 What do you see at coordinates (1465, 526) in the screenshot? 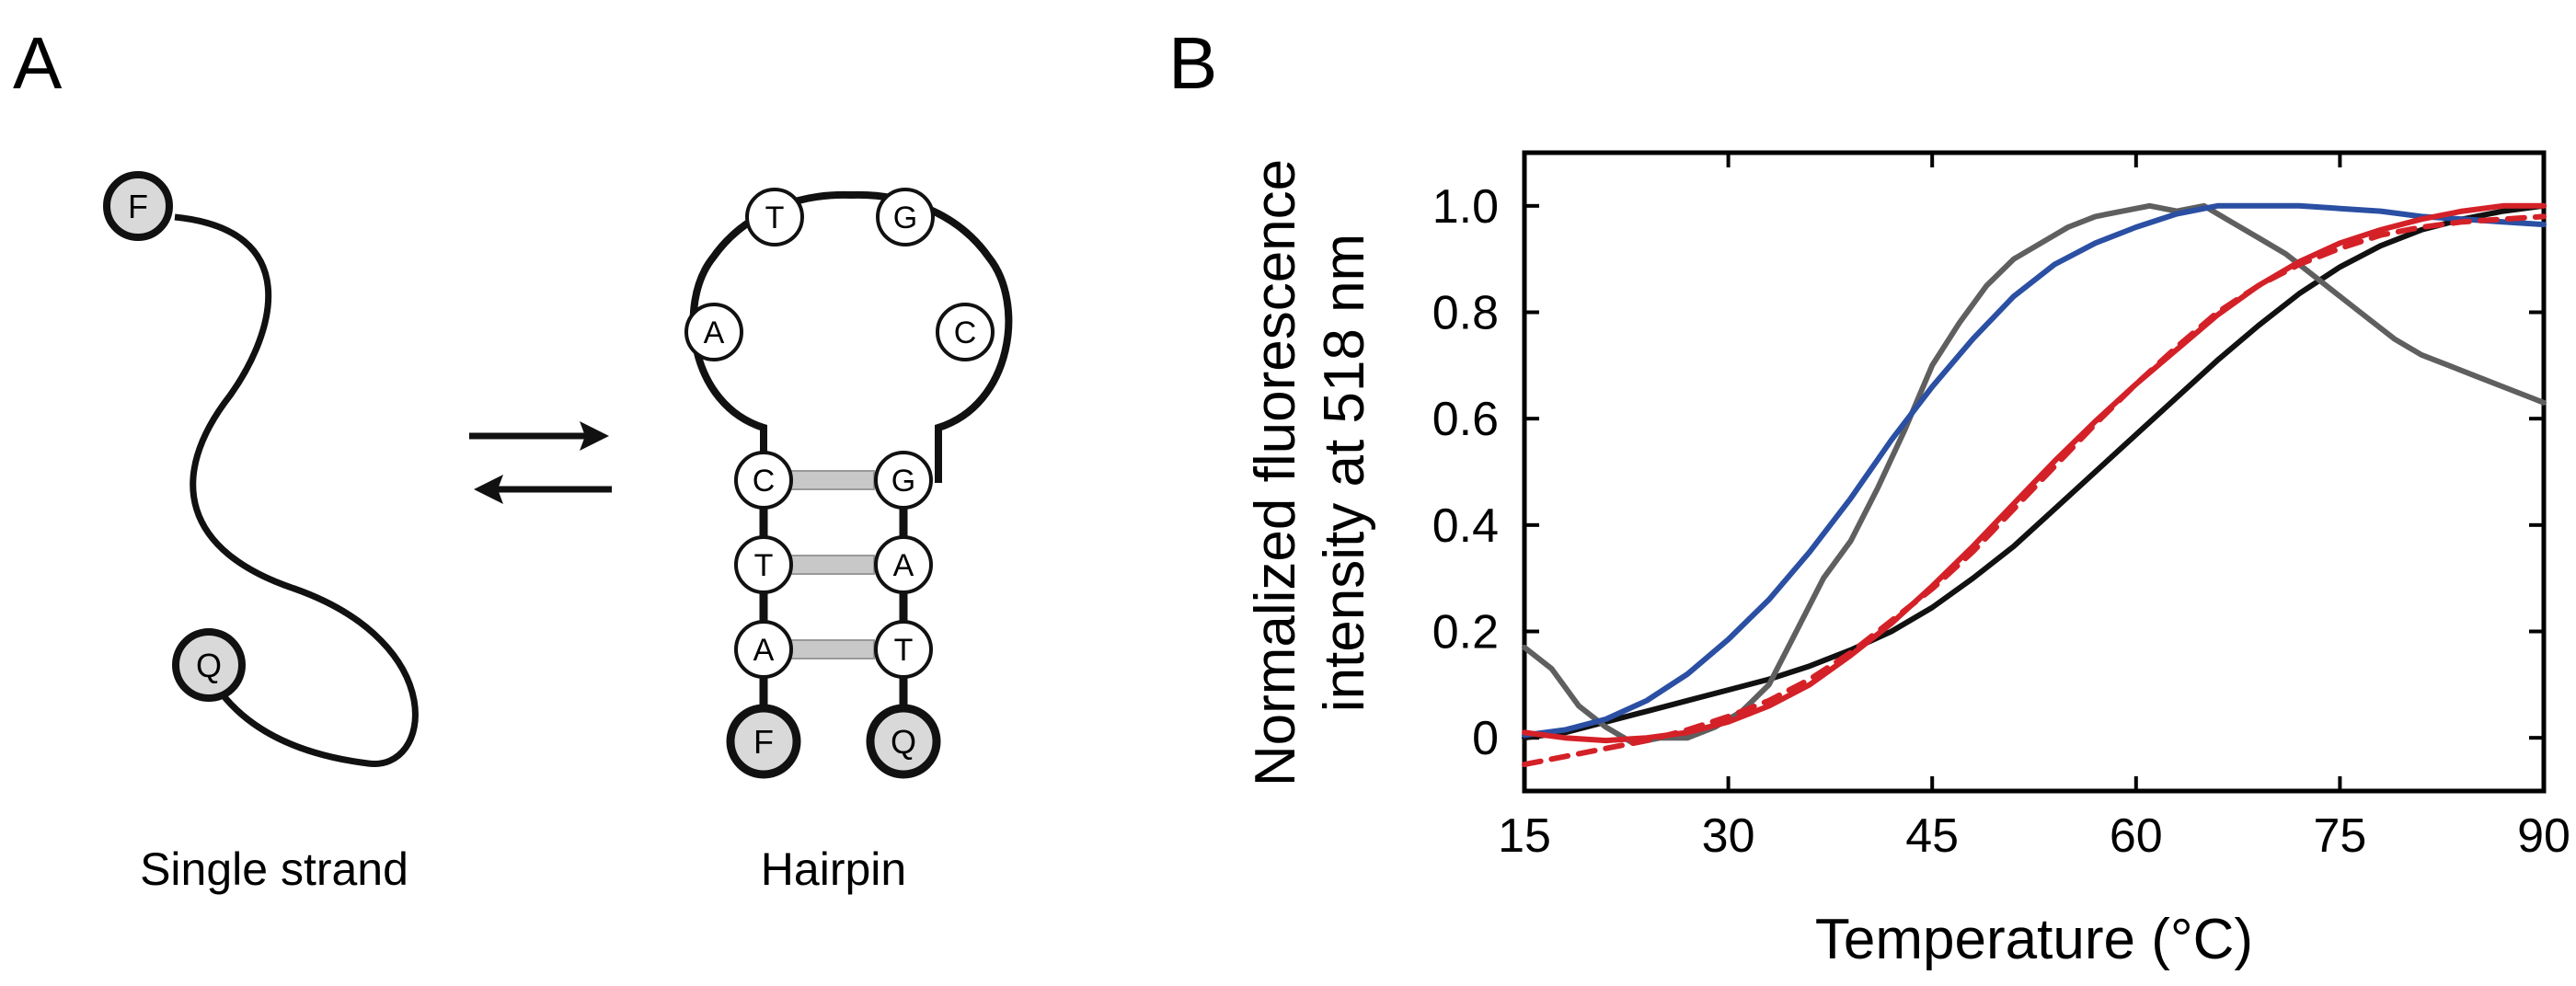
I see `y-tick-label: 0.4` at bounding box center [1465, 526].